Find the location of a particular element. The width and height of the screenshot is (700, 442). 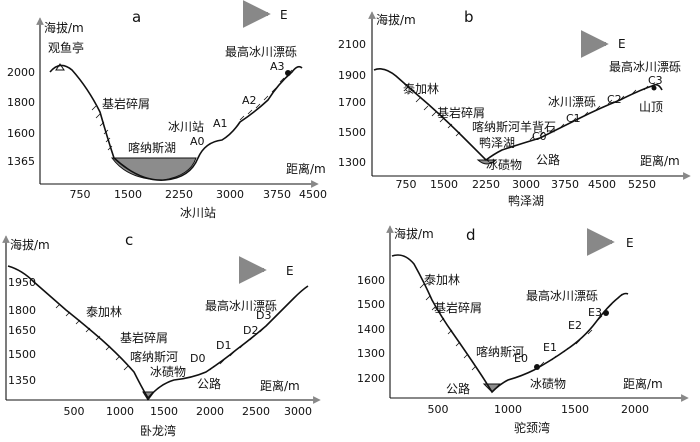

panel-c-point-D1: D1 is located at coordinates (223, 345).